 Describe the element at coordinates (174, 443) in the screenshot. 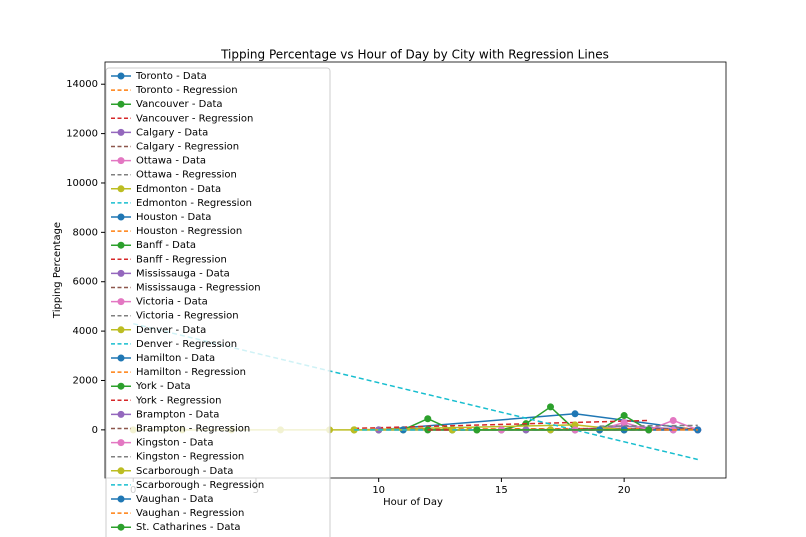

I see `legend-label: Kingston - Data` at that location.